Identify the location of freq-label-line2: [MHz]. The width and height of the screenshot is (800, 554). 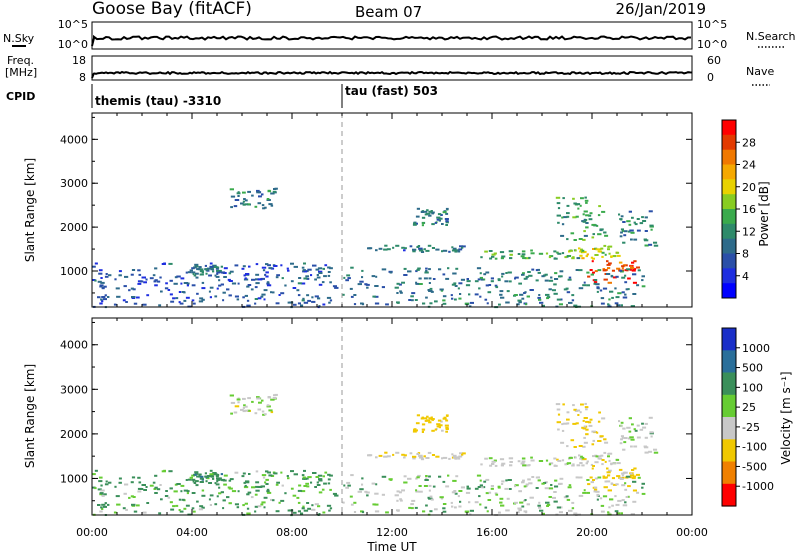
(21, 72).